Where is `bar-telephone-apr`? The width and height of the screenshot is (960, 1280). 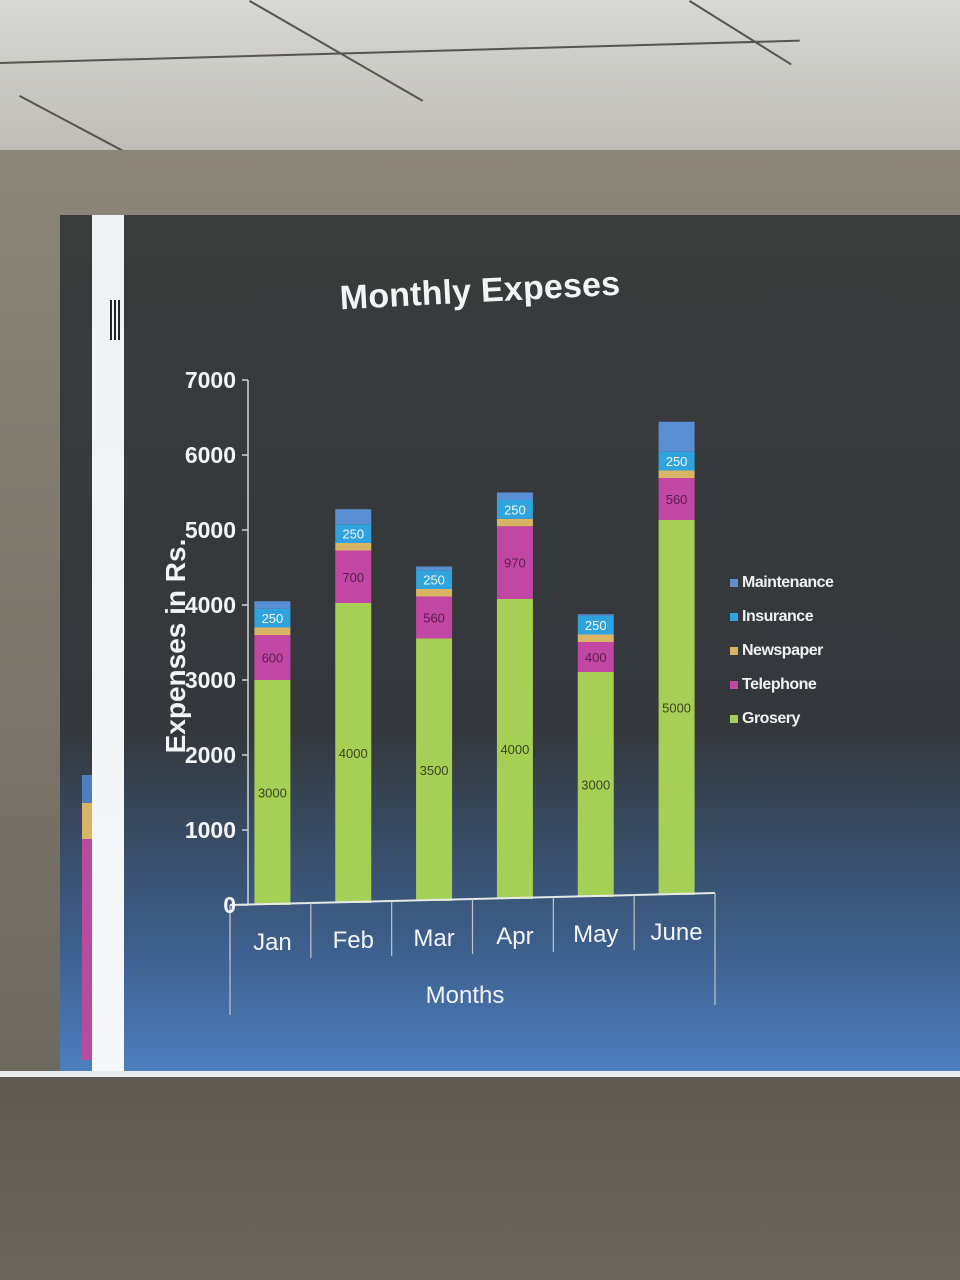
bar-telephone-apr is located at coordinates (514, 562).